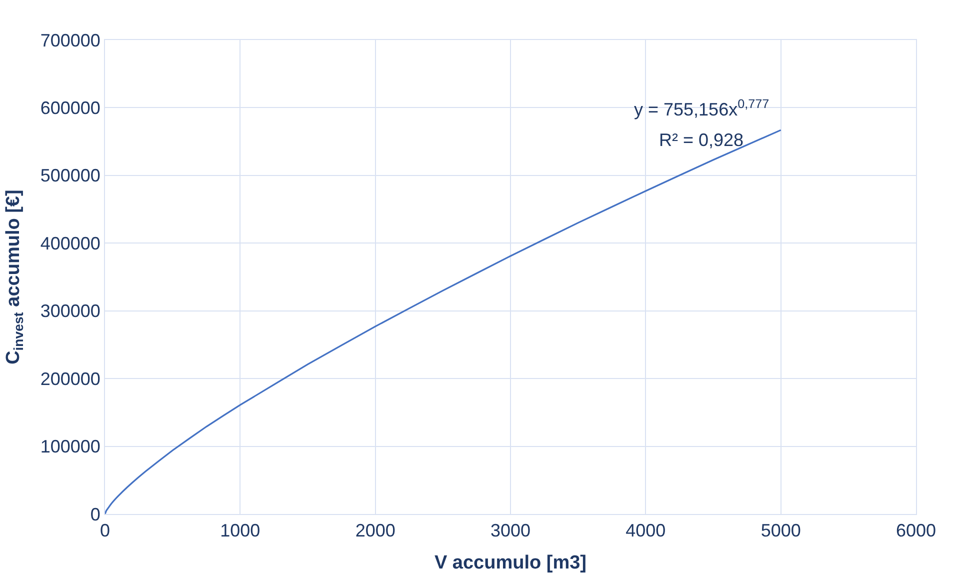  What do you see at coordinates (646, 530) in the screenshot?
I see `x-tick-label: 4000` at bounding box center [646, 530].